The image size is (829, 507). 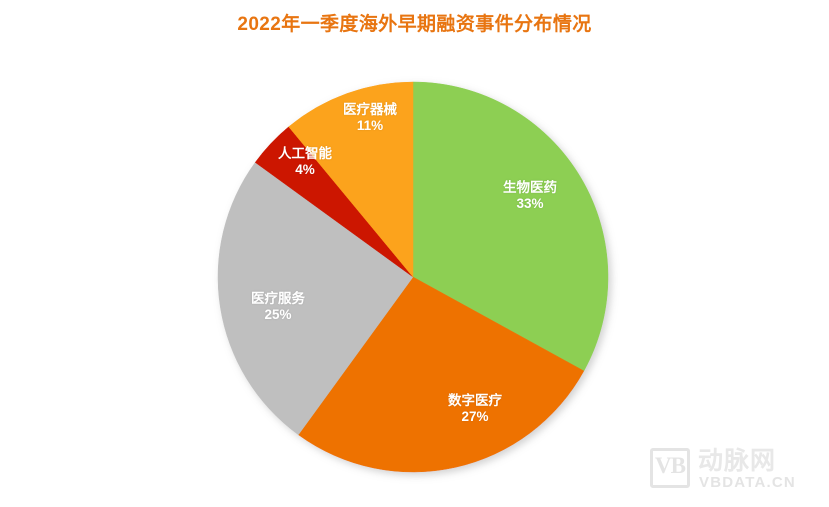 What do you see at coordinates (441, 374) in the screenshot?
I see `pie-slice-digital-health` at bounding box center [441, 374].